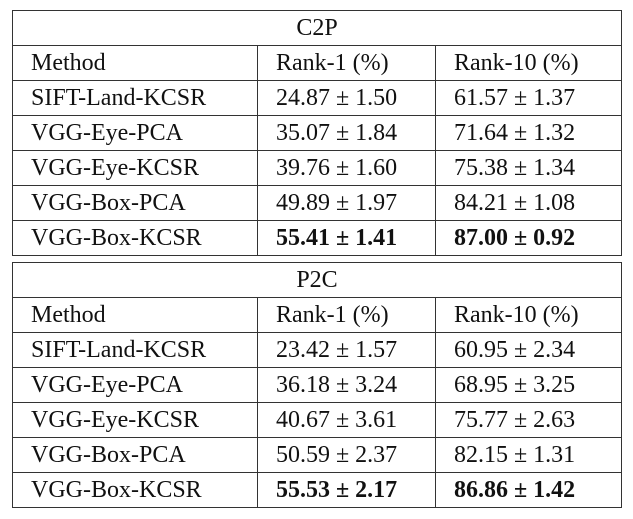 This screenshot has width=633, height=519. Describe the element at coordinates (346, 490) in the screenshot. I see `score-cell: 55.53 ± 2.17` at that location.